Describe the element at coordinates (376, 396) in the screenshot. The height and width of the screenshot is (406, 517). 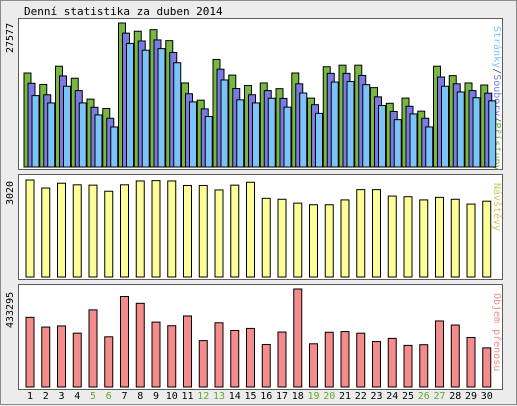
I see `day-label-23: 23` at that location.